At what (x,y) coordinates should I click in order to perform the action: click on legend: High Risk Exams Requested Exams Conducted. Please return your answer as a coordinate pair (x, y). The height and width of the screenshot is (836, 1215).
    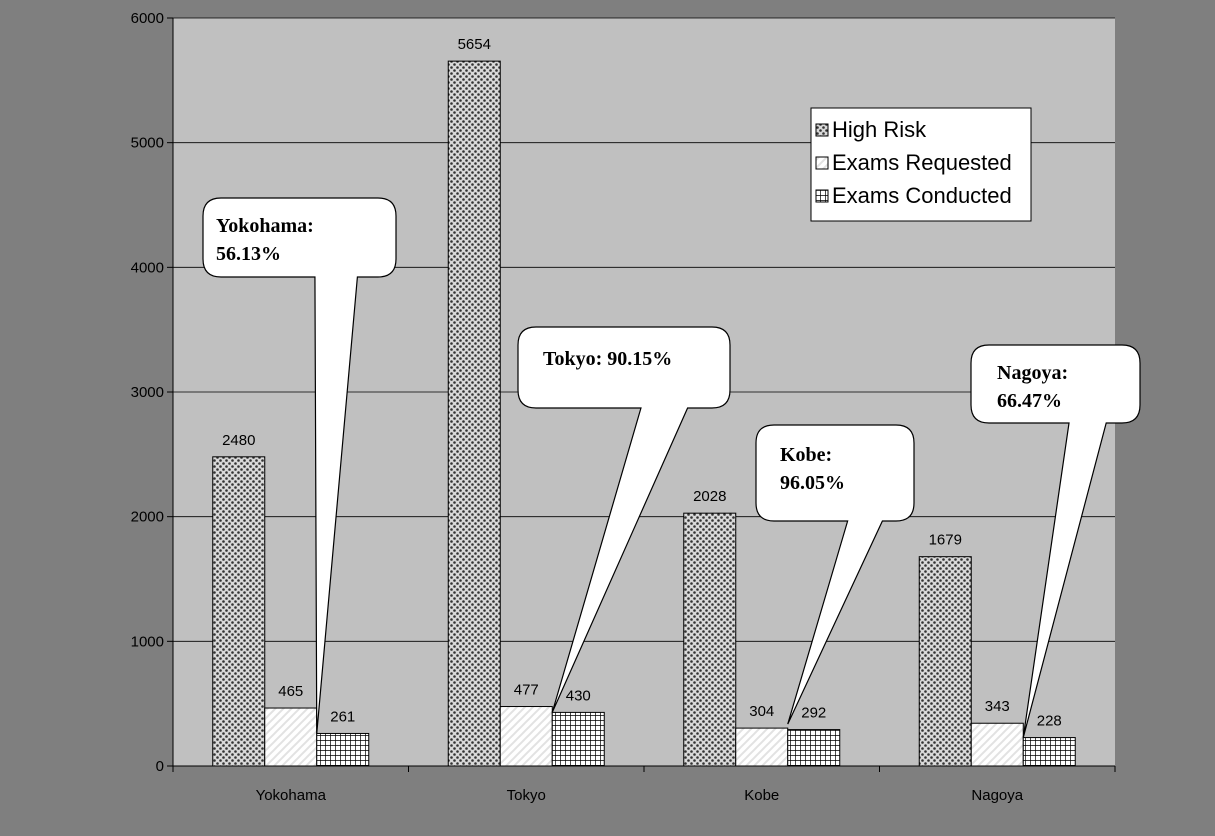
    Looking at the image, I should click on (921, 164).